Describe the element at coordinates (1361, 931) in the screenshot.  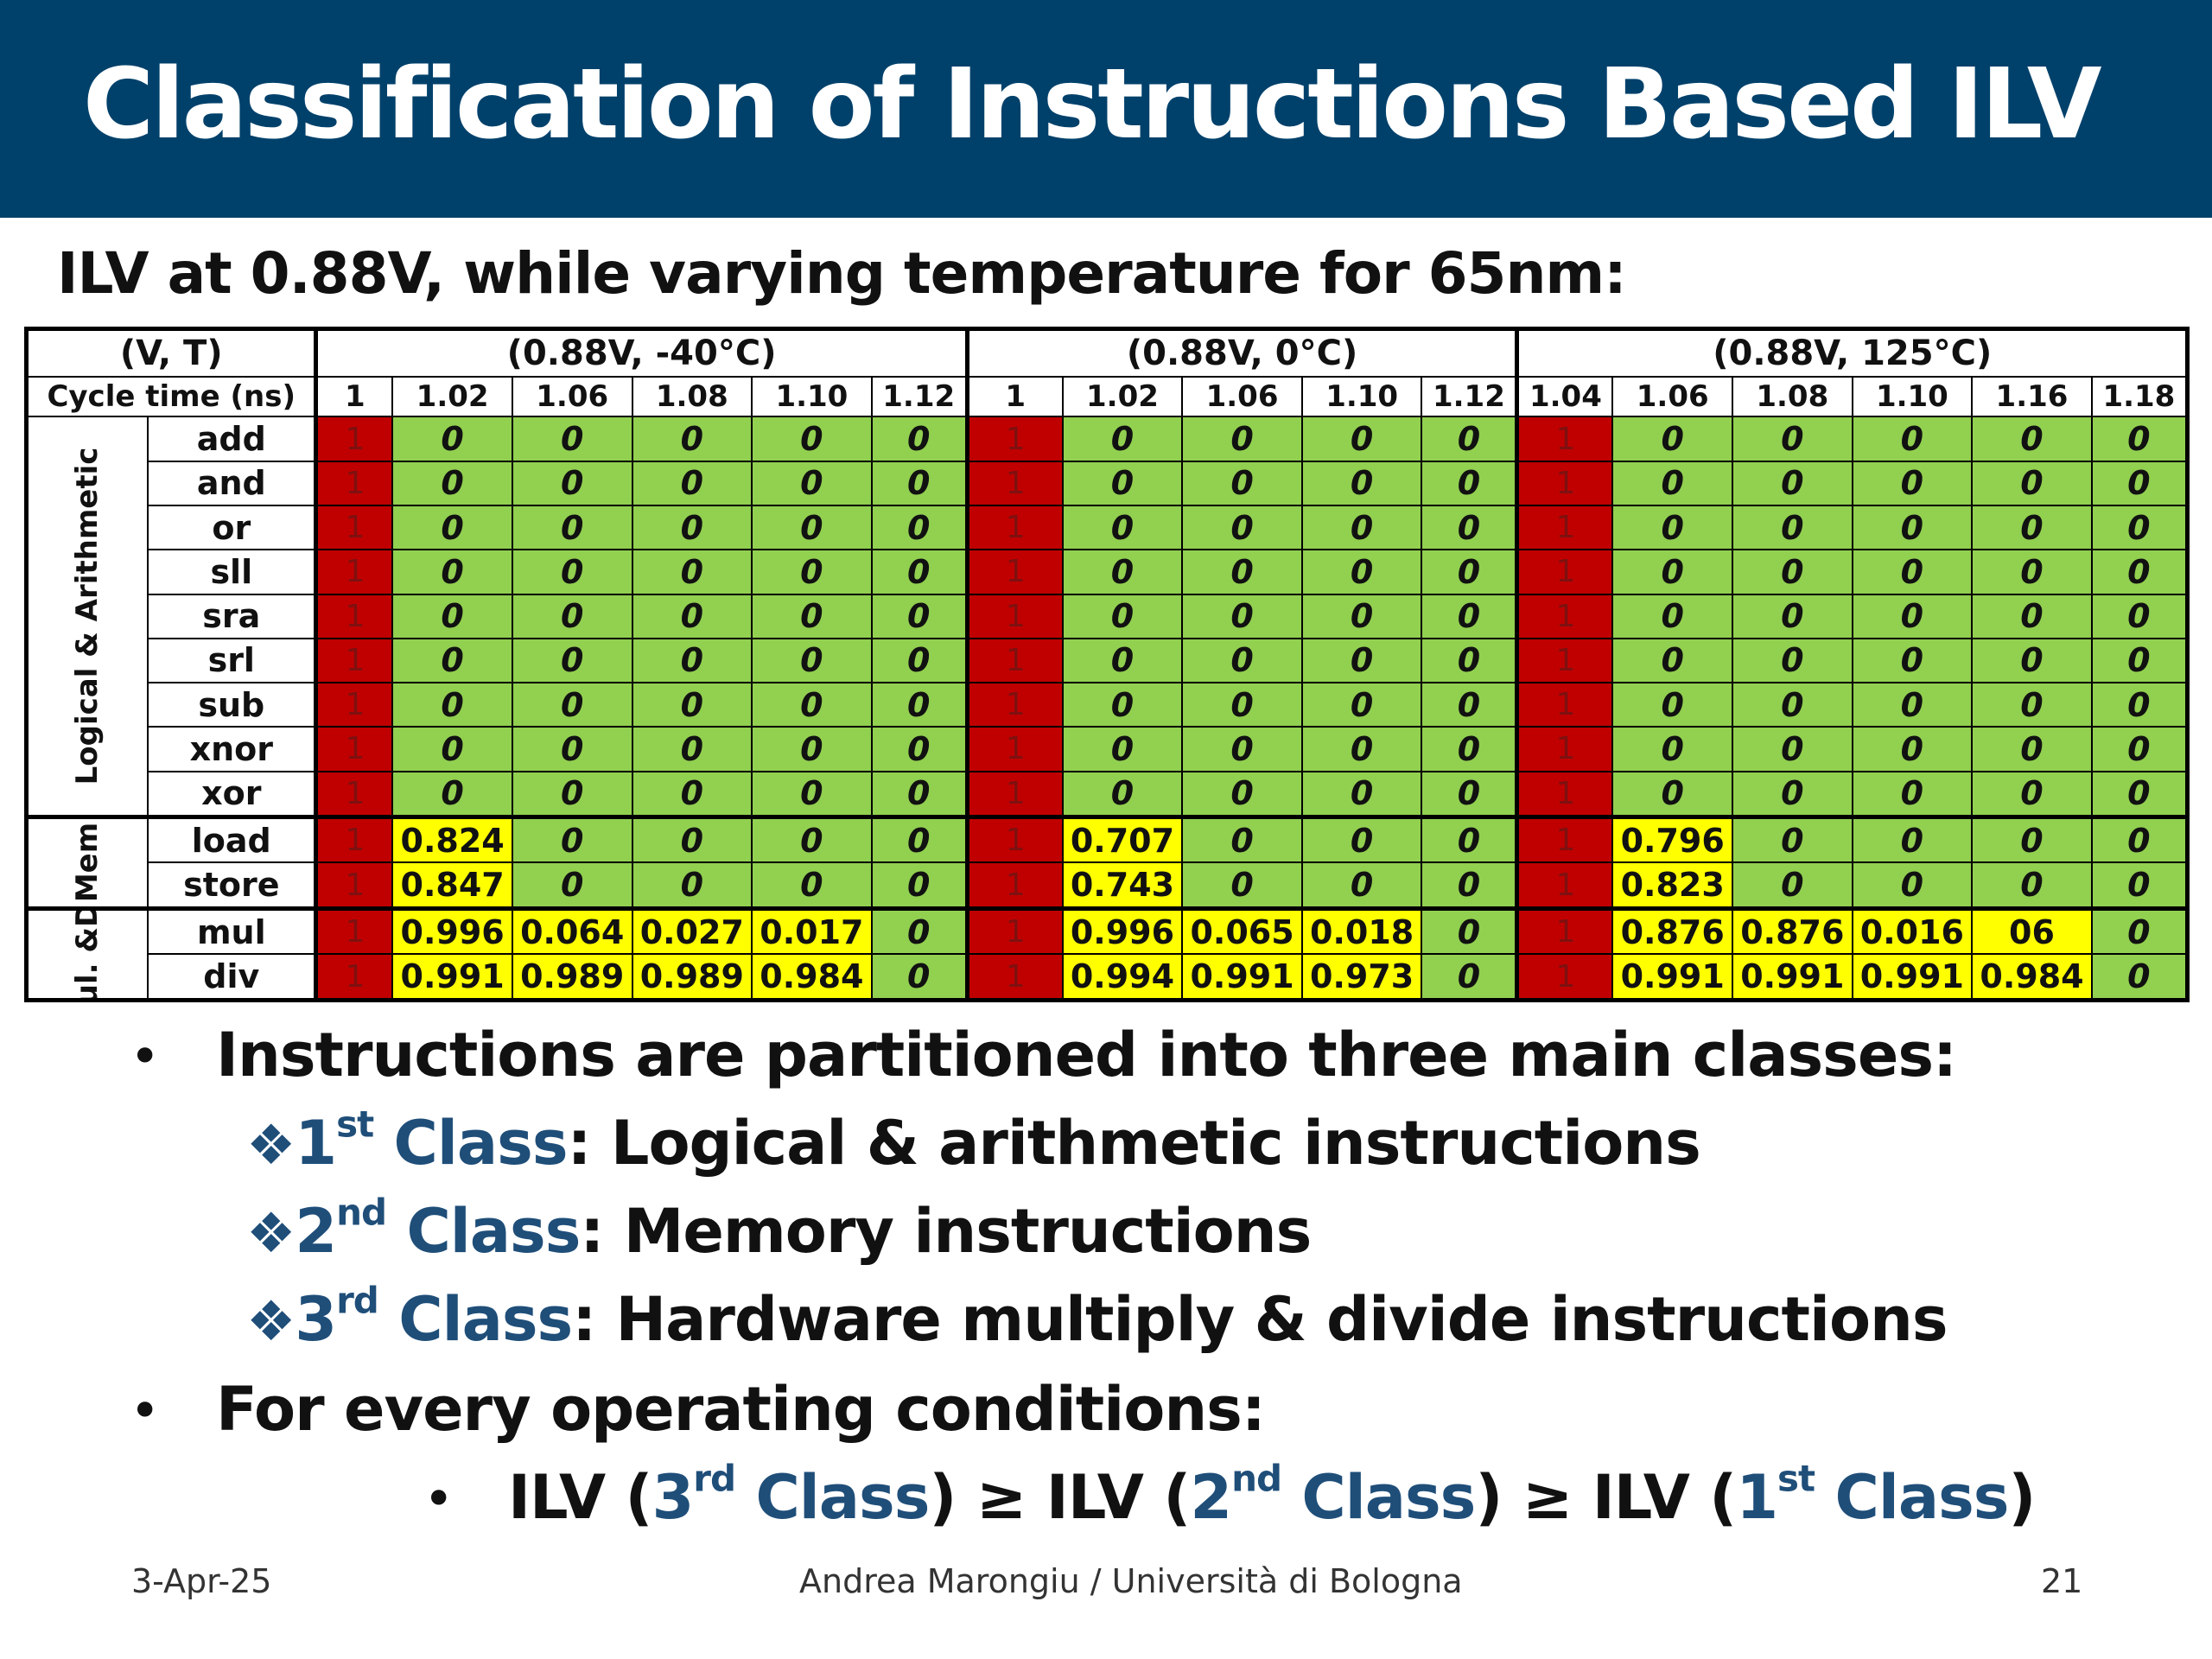
I see `ilv-value-cell: 0.018` at that location.